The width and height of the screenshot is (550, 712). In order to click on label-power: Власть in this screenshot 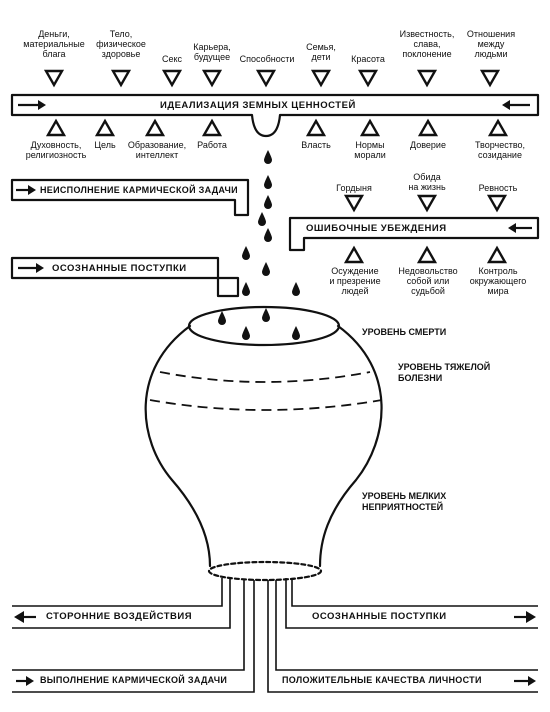, I will do `click(316, 145)`.